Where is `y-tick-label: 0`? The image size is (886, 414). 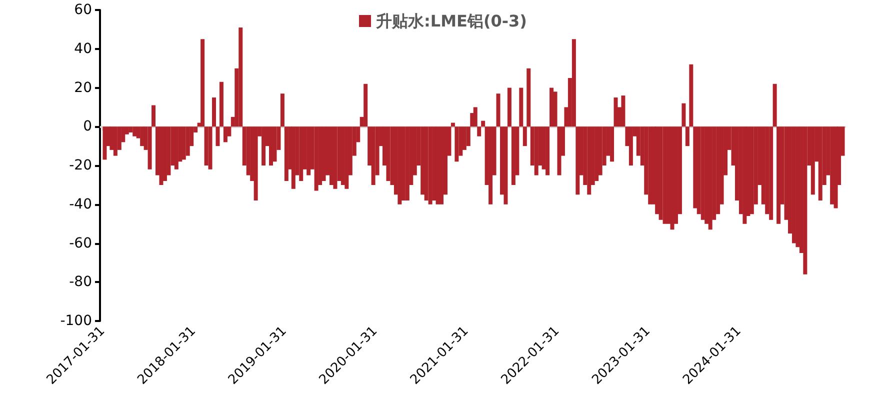 y-tick-label: 0 is located at coordinates (87, 126).